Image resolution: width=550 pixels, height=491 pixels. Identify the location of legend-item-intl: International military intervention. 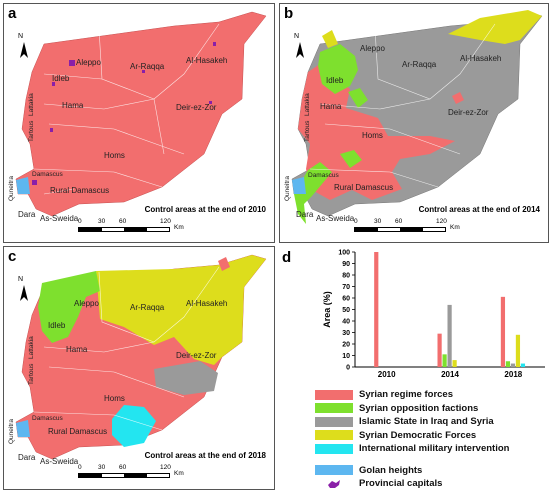
(430, 449).